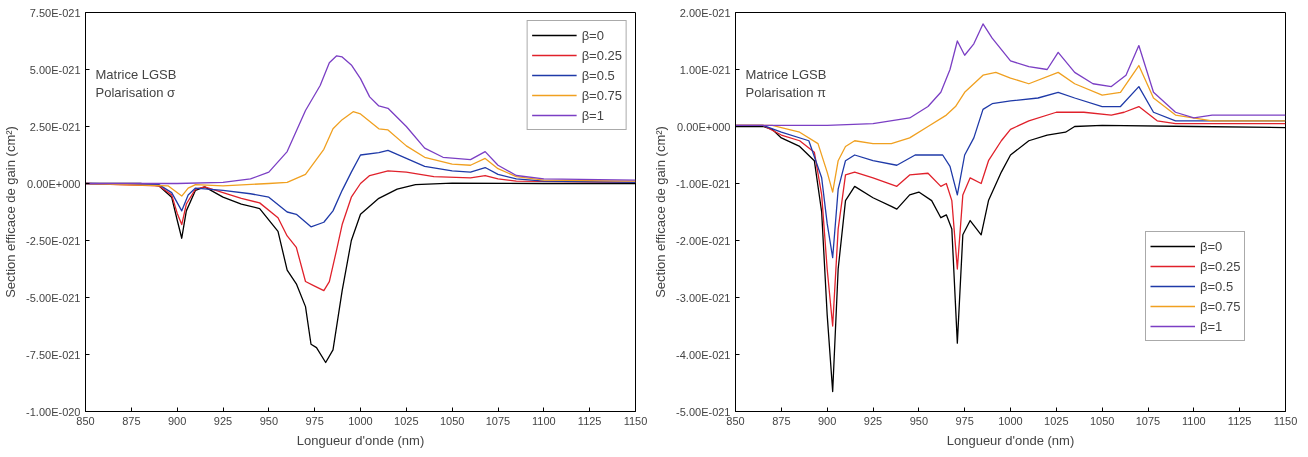 The width and height of the screenshot is (1308, 457). What do you see at coordinates (705, 69) in the screenshot?
I see `y-tick-label: 1.00E-021` at bounding box center [705, 69].